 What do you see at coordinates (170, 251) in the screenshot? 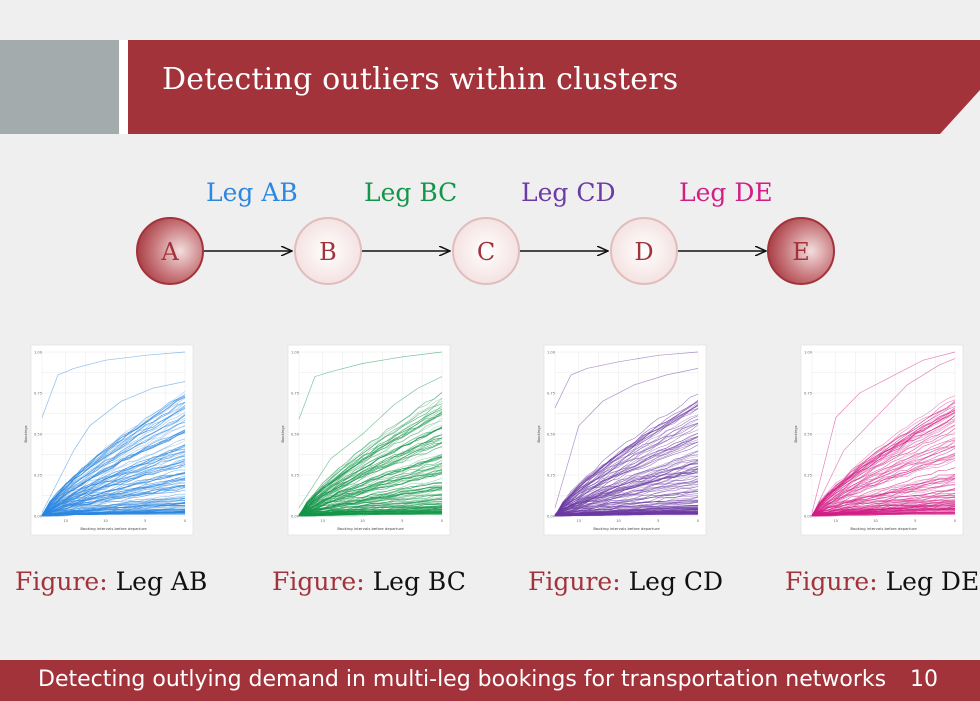
I see `node-a: A` at bounding box center [170, 251].